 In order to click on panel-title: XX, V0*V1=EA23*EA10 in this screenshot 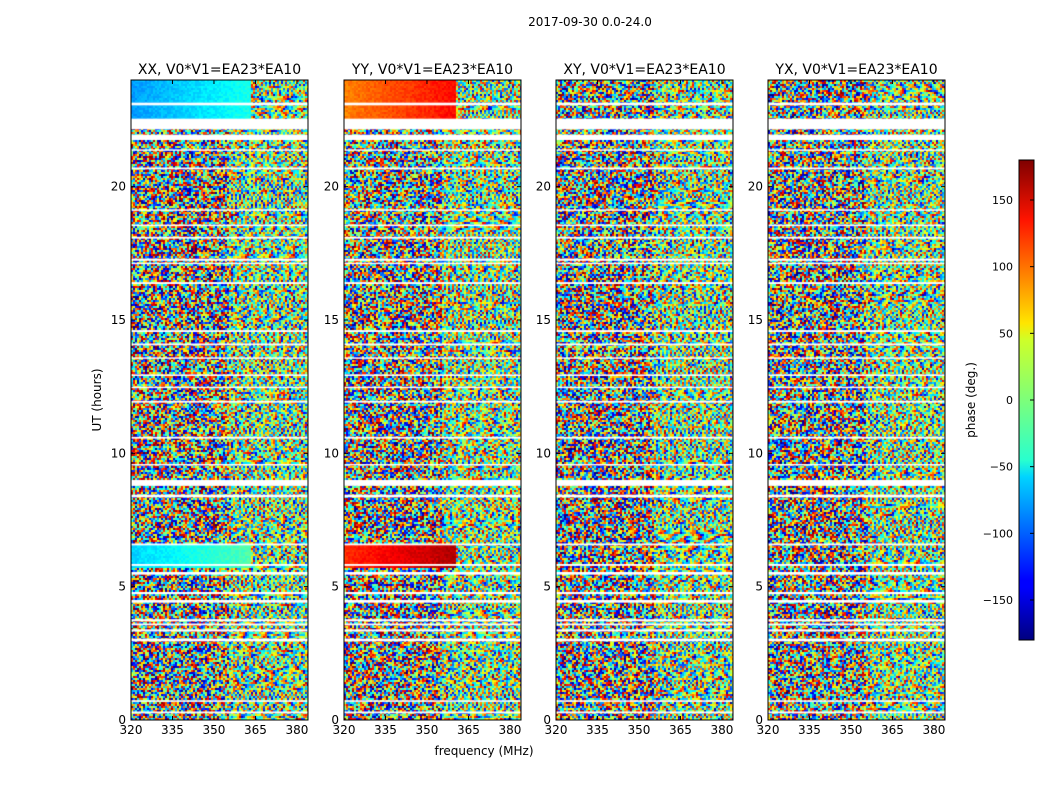, I will do `click(219, 70)`.